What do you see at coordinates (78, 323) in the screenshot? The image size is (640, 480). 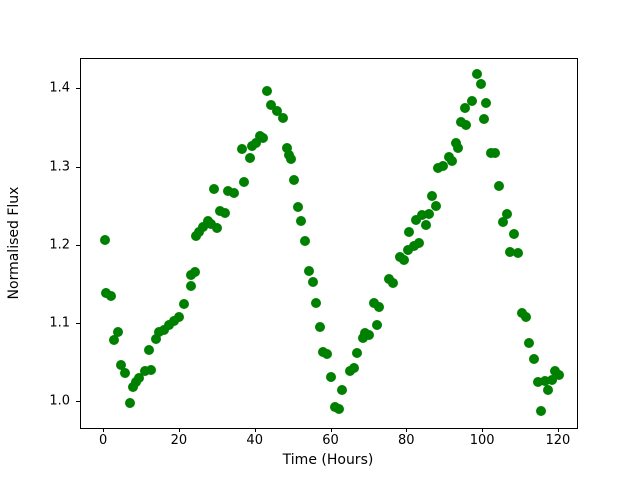 I see `y-tick-mark-1.1` at bounding box center [78, 323].